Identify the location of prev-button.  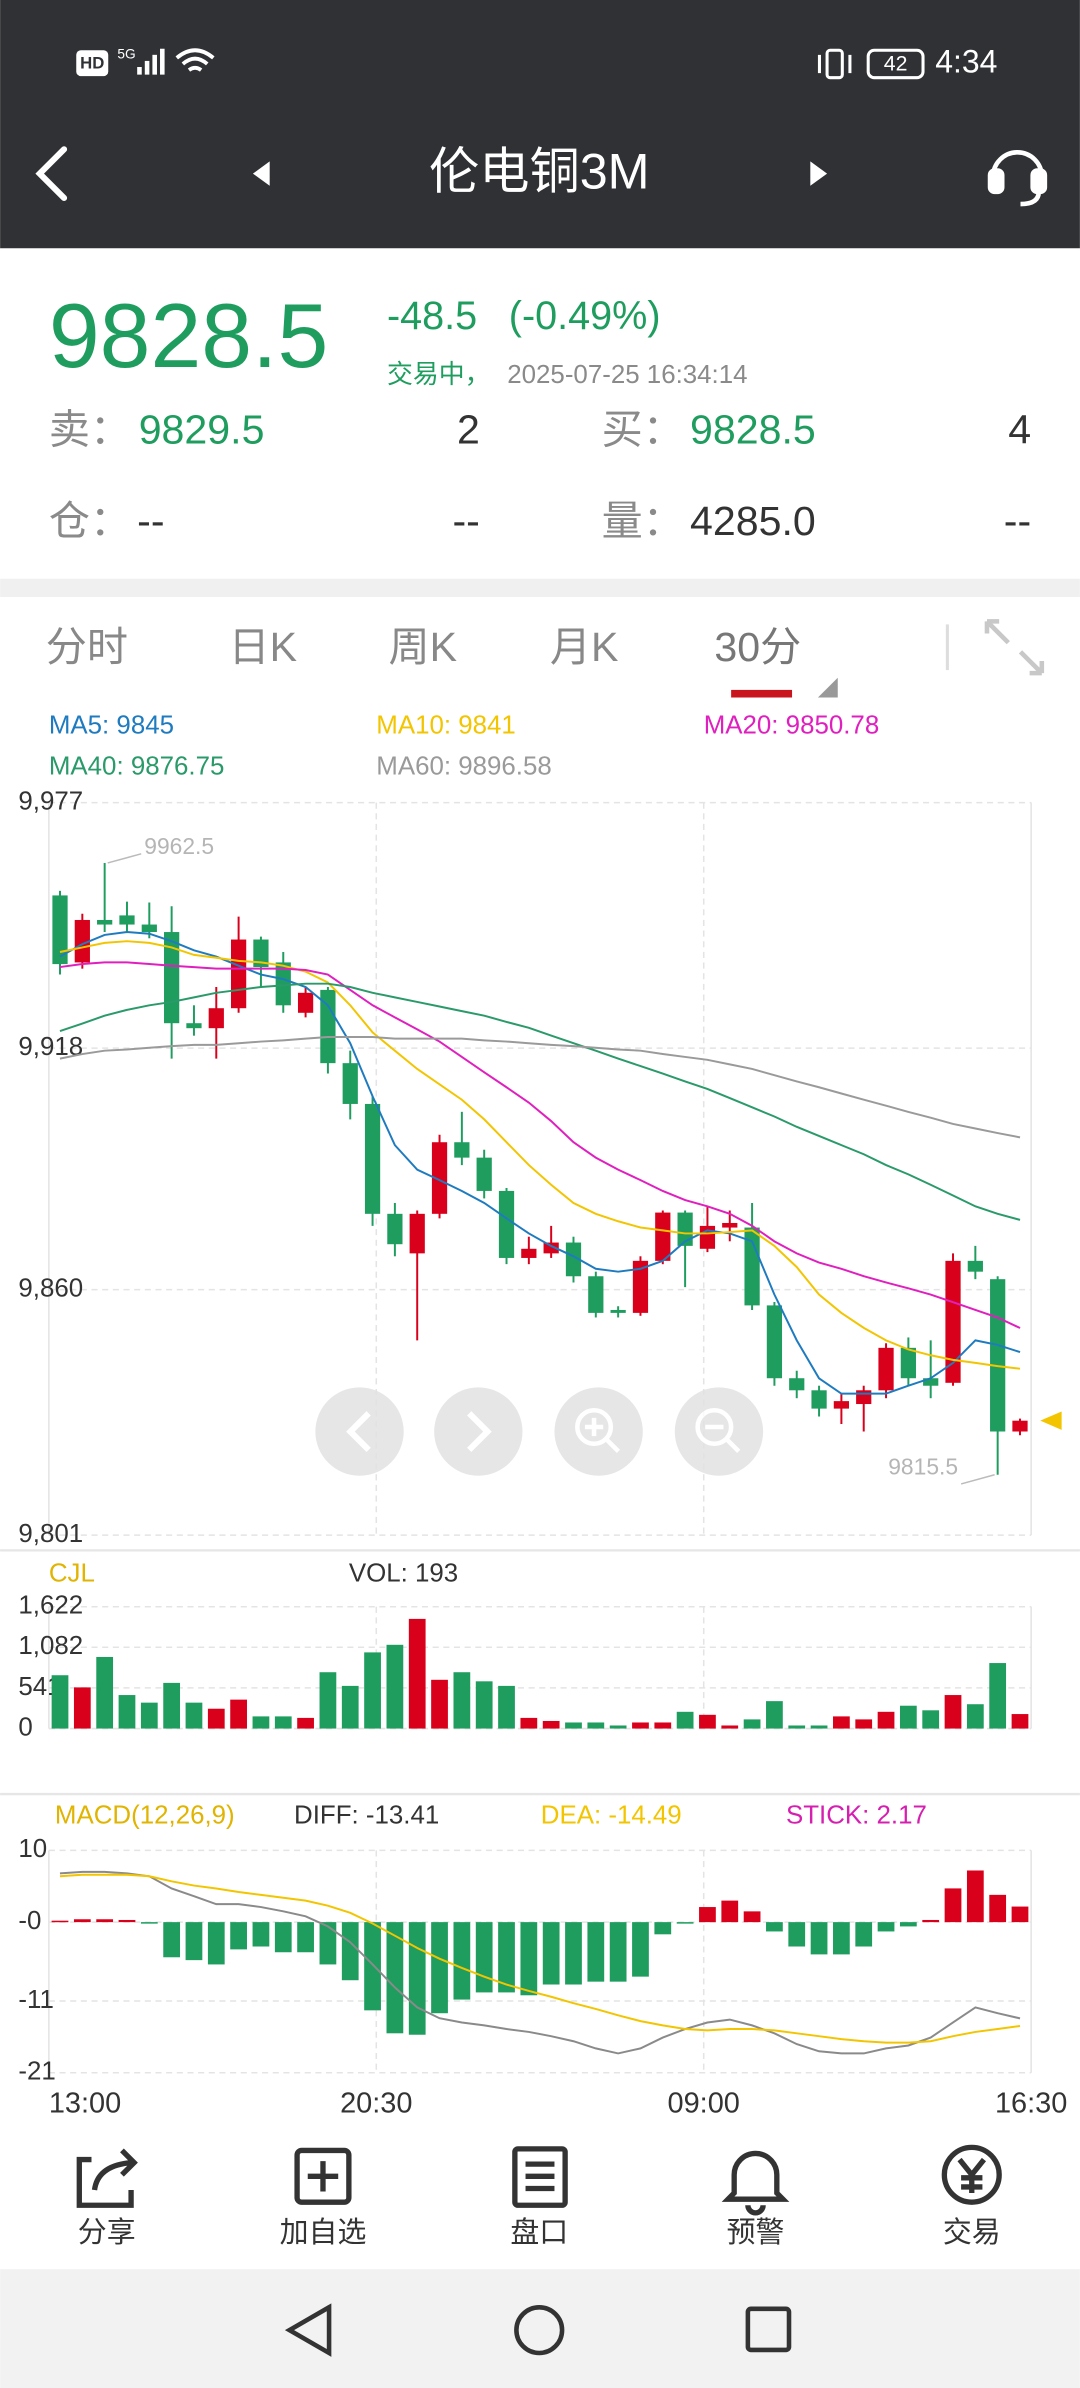
(261, 173).